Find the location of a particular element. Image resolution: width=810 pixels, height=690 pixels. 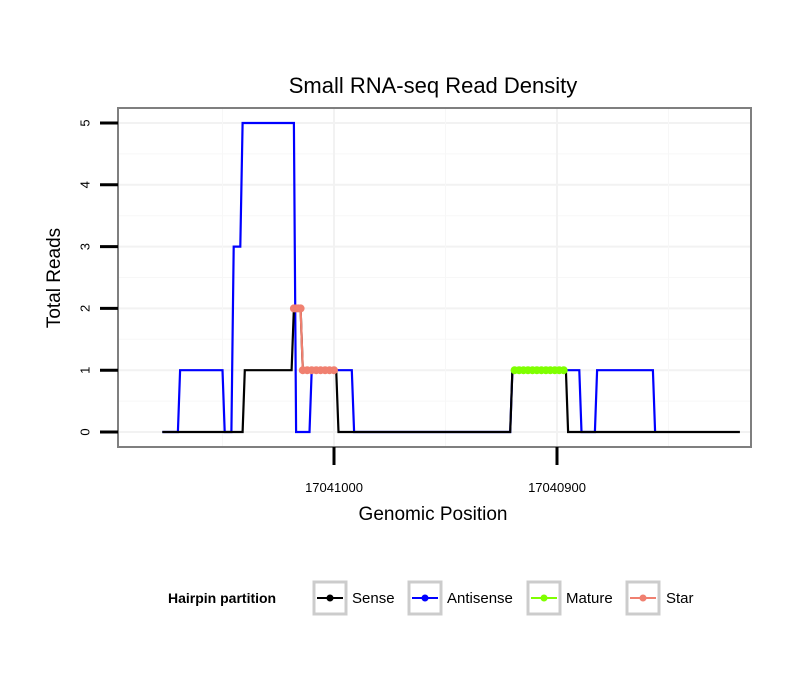

y-tick-label: 3 is located at coordinates (84, 246).